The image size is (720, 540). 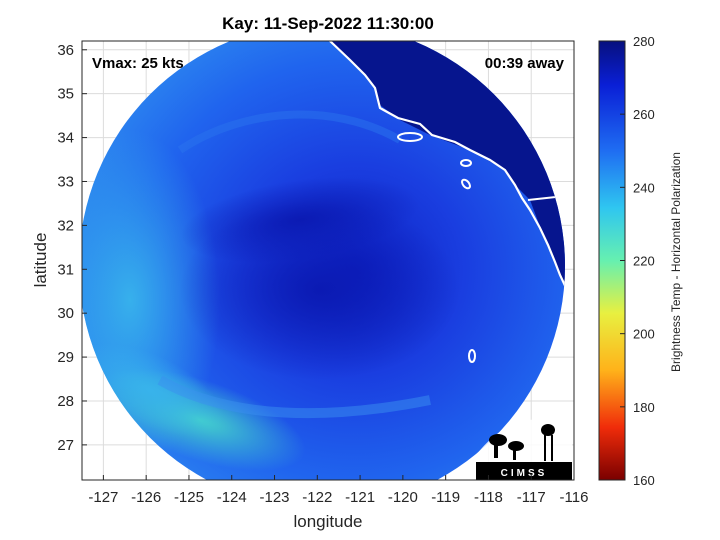 What do you see at coordinates (65, 401) in the screenshot?
I see `y-tick-label: 28` at bounding box center [65, 401].